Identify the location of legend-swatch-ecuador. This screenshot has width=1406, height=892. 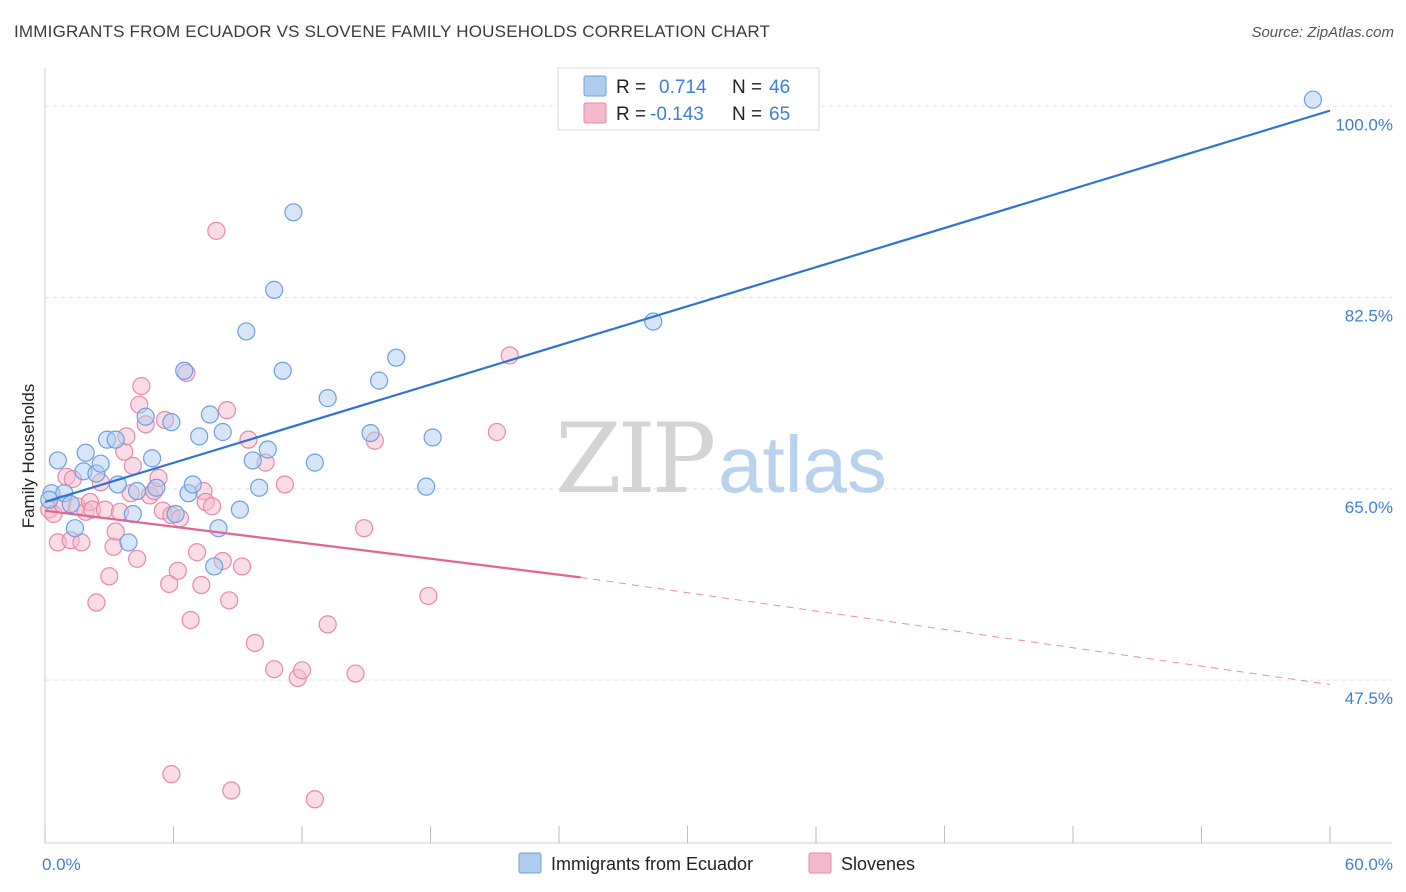
(595, 86).